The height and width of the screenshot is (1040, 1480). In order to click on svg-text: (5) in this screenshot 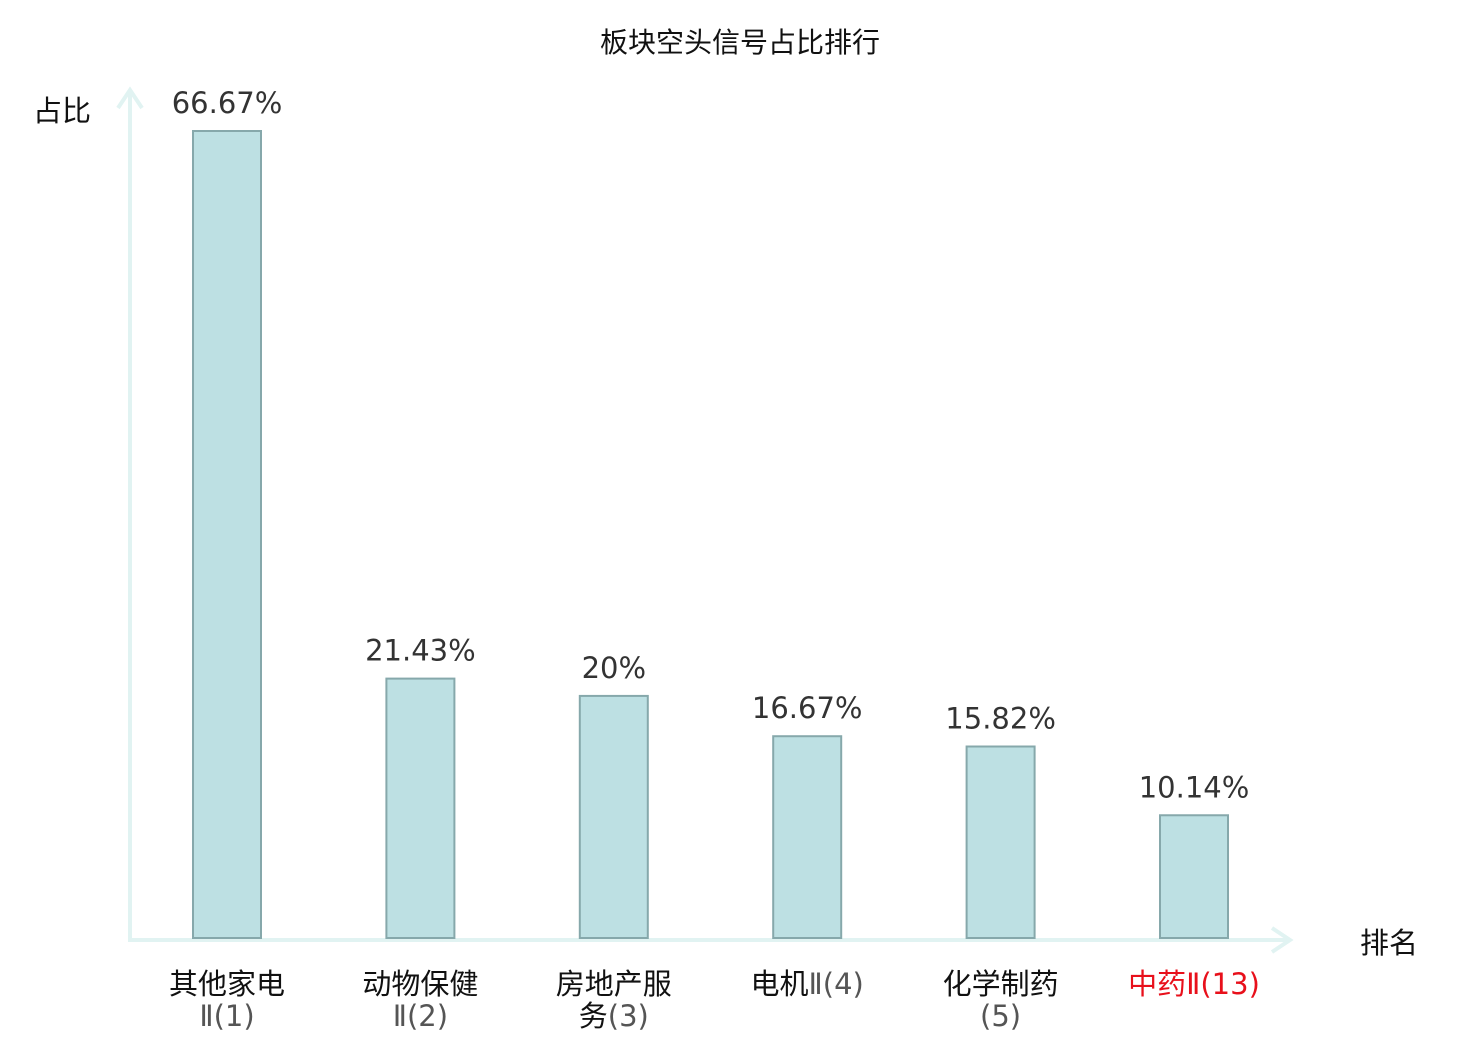, I will do `click(1000, 1016)`.